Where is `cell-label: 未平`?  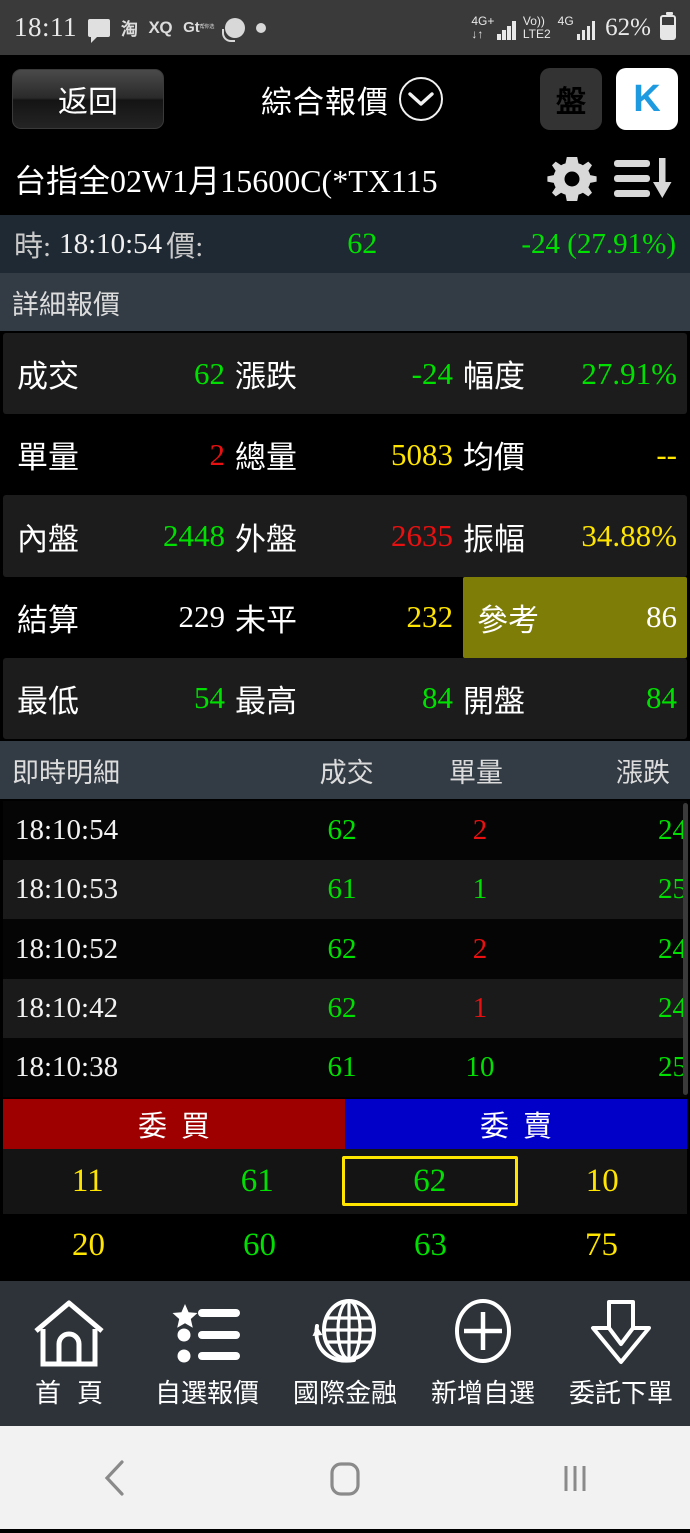
cell-label: 未平 is located at coordinates (266, 620).